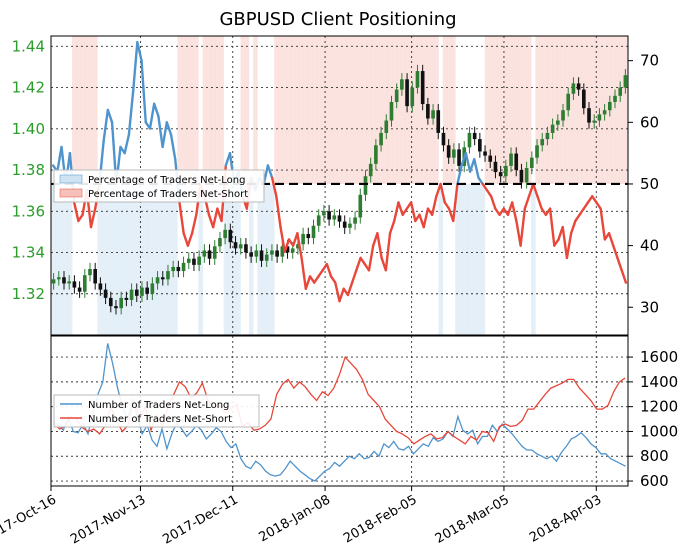 The image size is (679, 552). What do you see at coordinates (28, 294) in the screenshot?
I see `left-tick-label: 1.32` at bounding box center [28, 294].